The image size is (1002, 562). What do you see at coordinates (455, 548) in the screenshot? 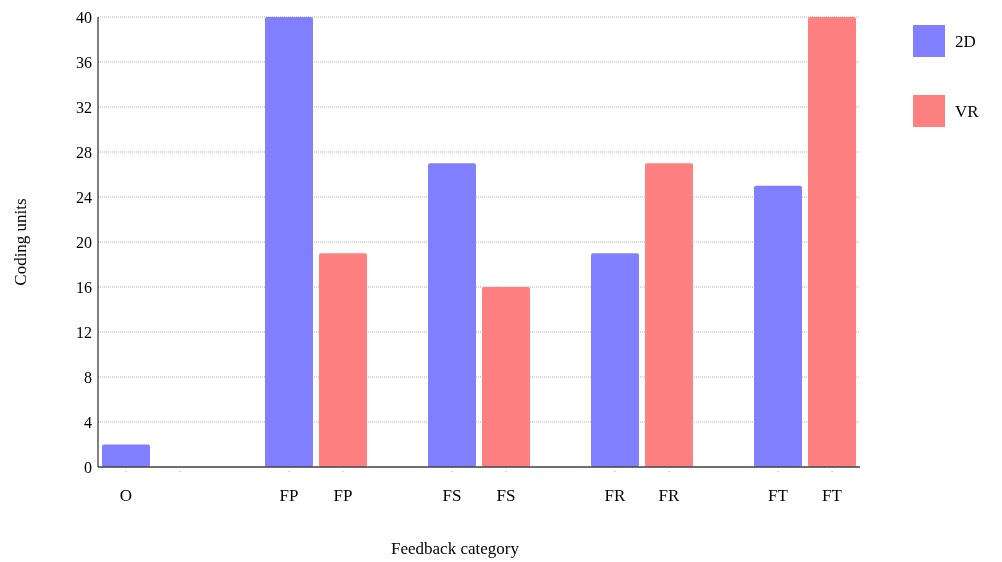
I see `x-axis-title: Feedback category` at bounding box center [455, 548].